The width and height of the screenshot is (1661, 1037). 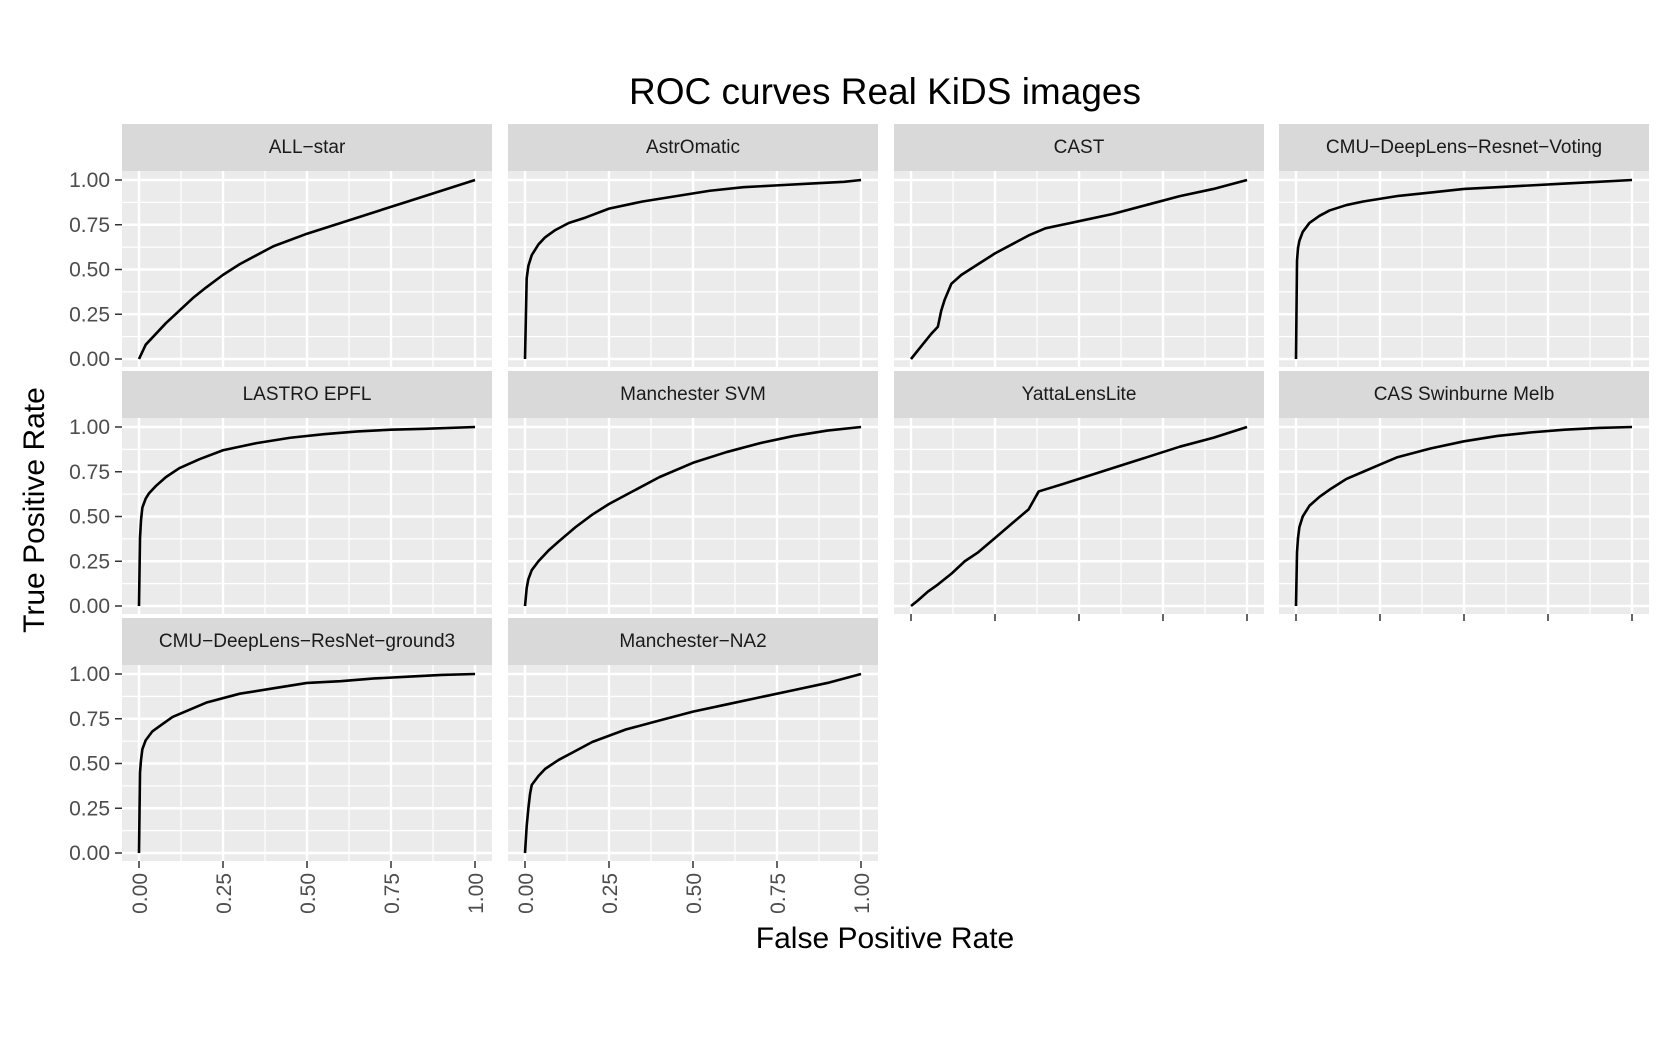 I want to click on facet-strip-label: AstrOmatic, so click(x=693, y=147).